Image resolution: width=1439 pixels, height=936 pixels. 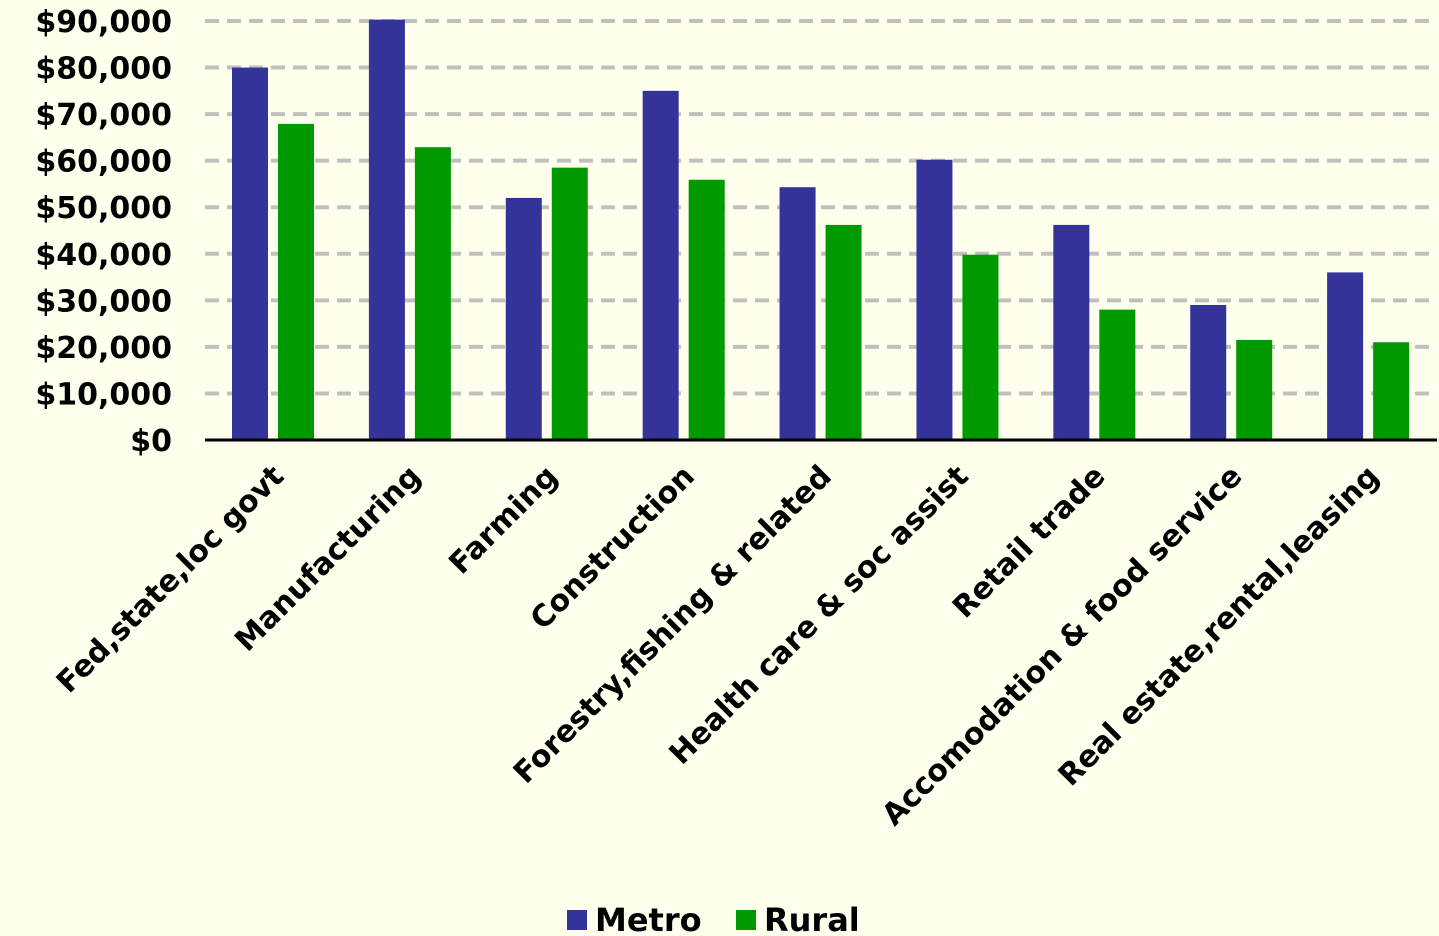 What do you see at coordinates (103, 394) in the screenshot?
I see `y-tick-label: $10,000` at bounding box center [103, 394].